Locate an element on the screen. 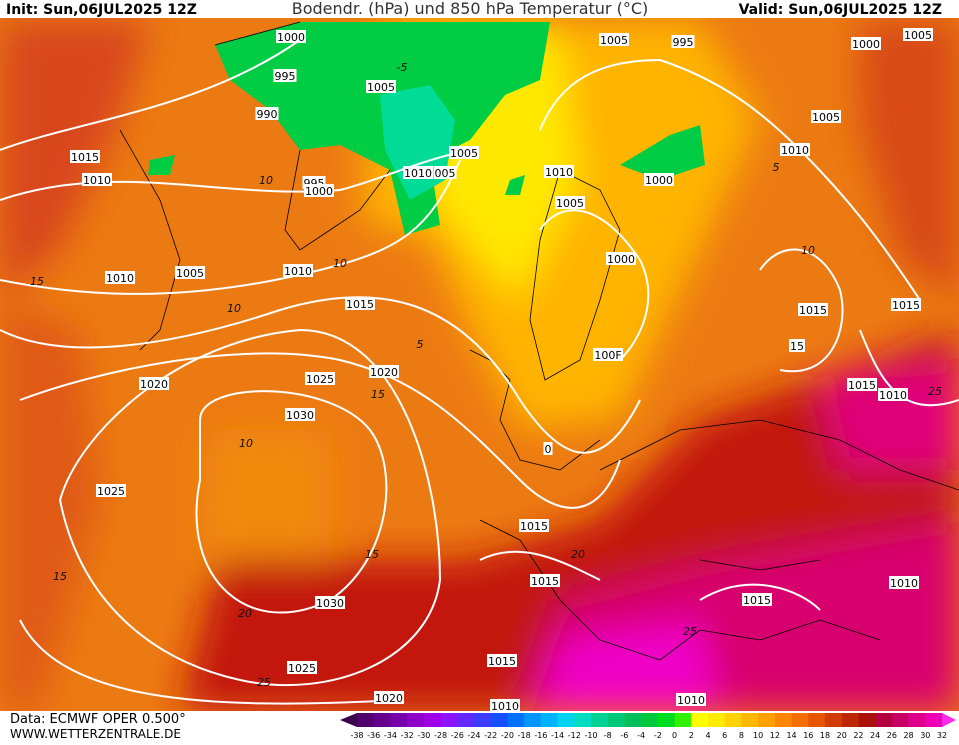 The image size is (959, 745). colorbar-label: -36 is located at coordinates (373, 735).